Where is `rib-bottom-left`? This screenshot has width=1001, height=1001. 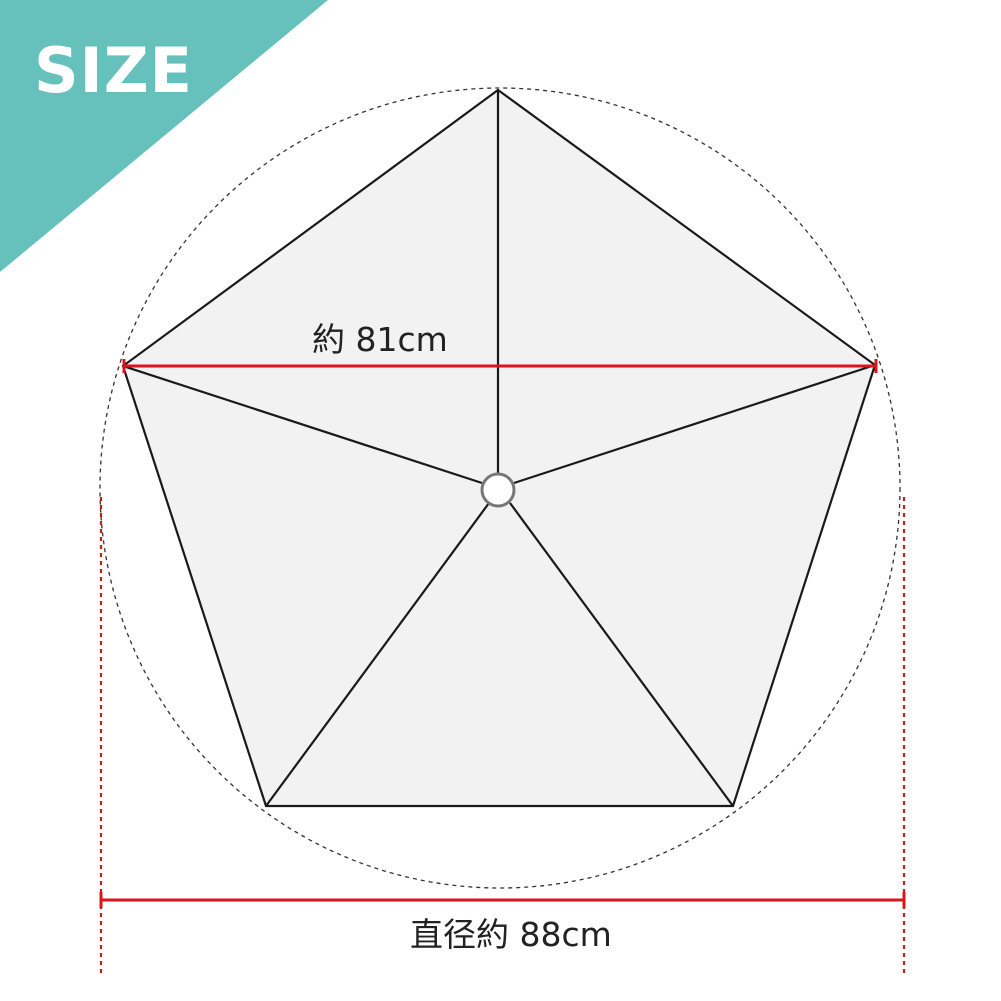
rib-bottom-left is located at coordinates (377, 654).